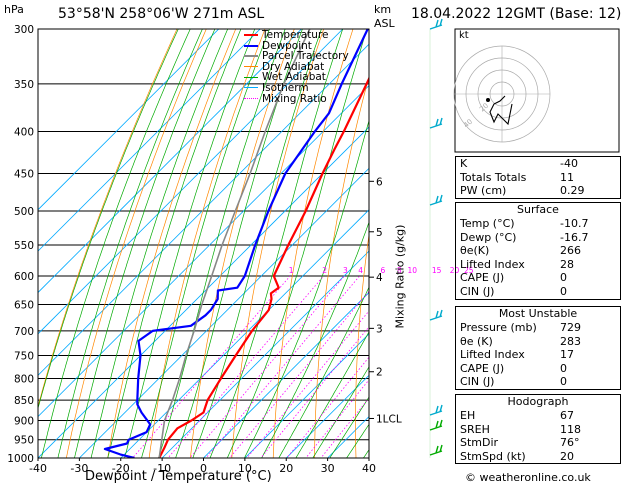  Describe the element at coordinates (538, 177) in the screenshot. I see `indices-table: K -40 Totals Totals 11 PW (cm) 0.29` at that location.